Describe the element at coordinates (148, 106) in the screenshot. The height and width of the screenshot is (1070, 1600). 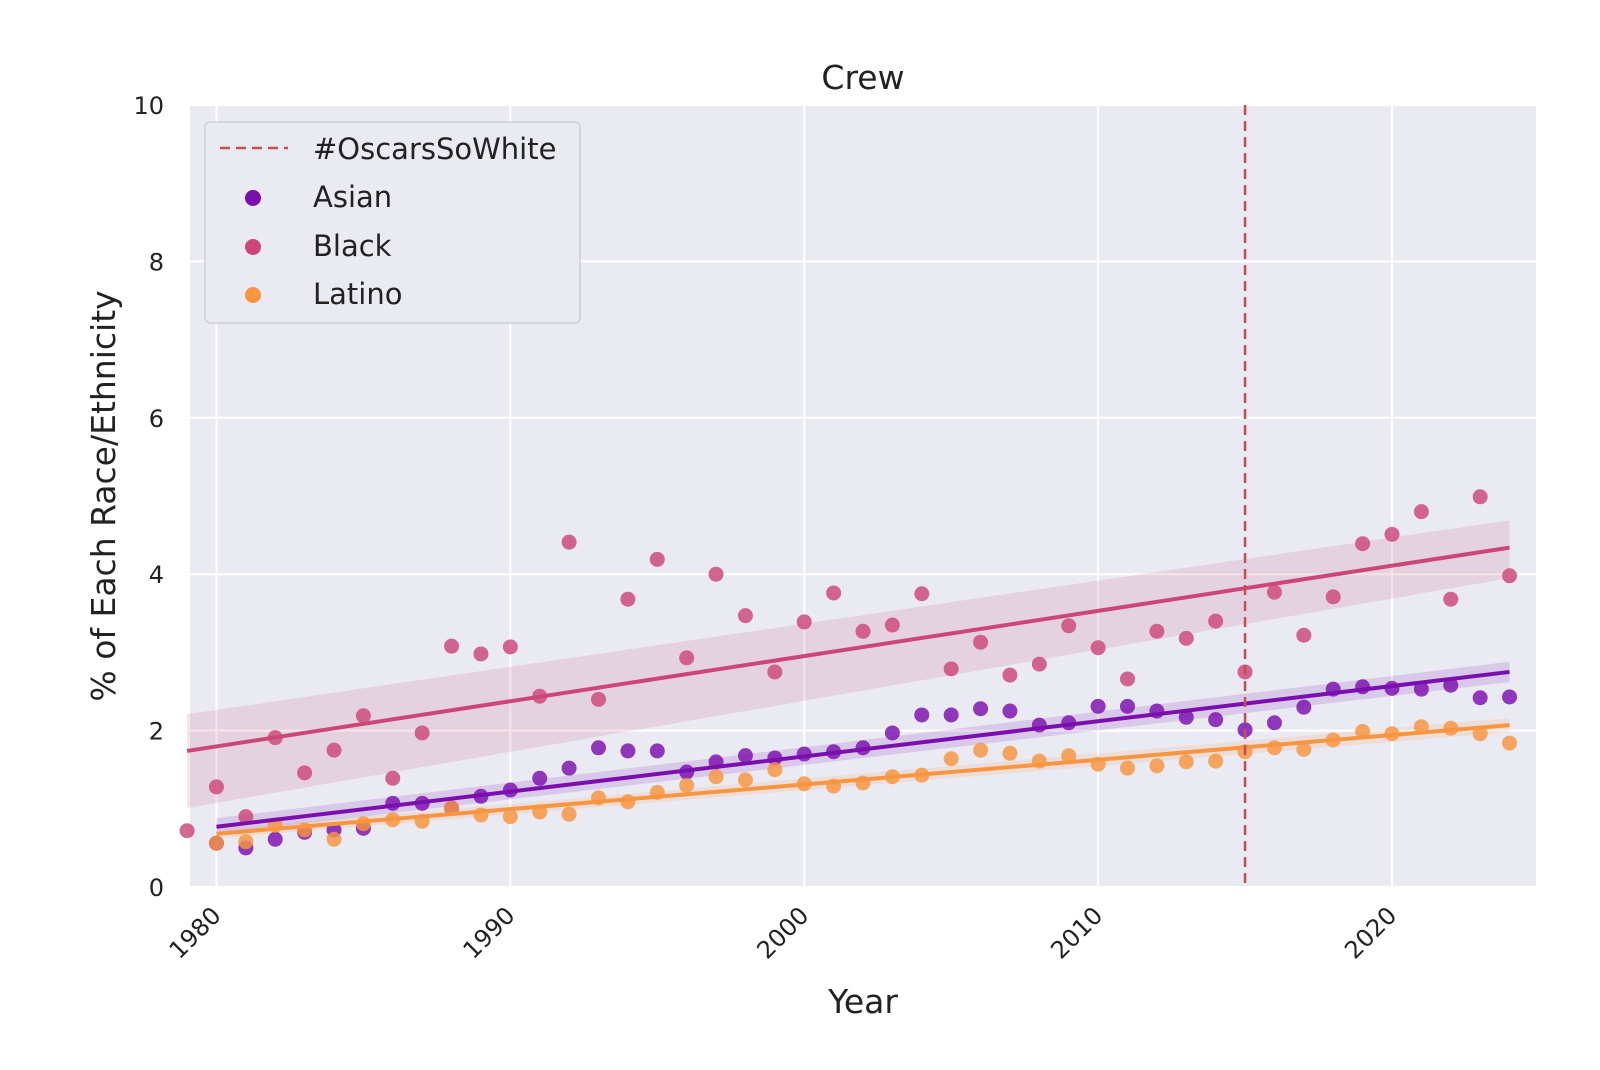
I see `y-tick-label: 10` at that location.